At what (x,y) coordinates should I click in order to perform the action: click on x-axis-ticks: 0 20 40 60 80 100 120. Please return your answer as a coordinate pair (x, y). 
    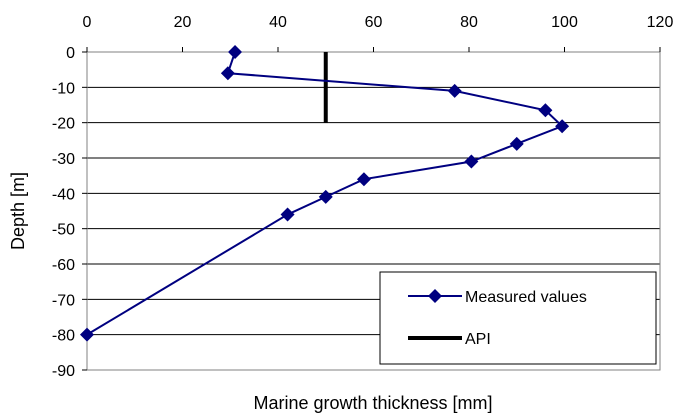
    Looking at the image, I should click on (378, 33).